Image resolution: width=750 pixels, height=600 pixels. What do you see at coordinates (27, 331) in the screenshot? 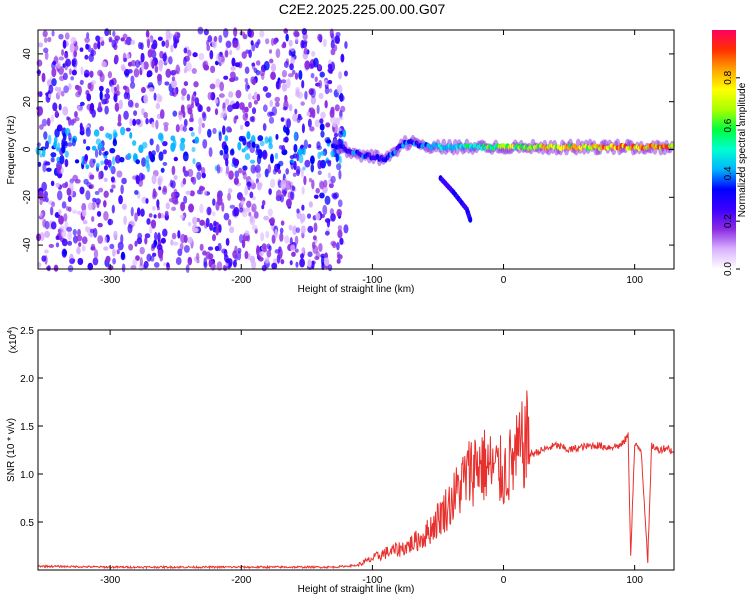
I see `y-tick-label: 2.5` at bounding box center [27, 331].